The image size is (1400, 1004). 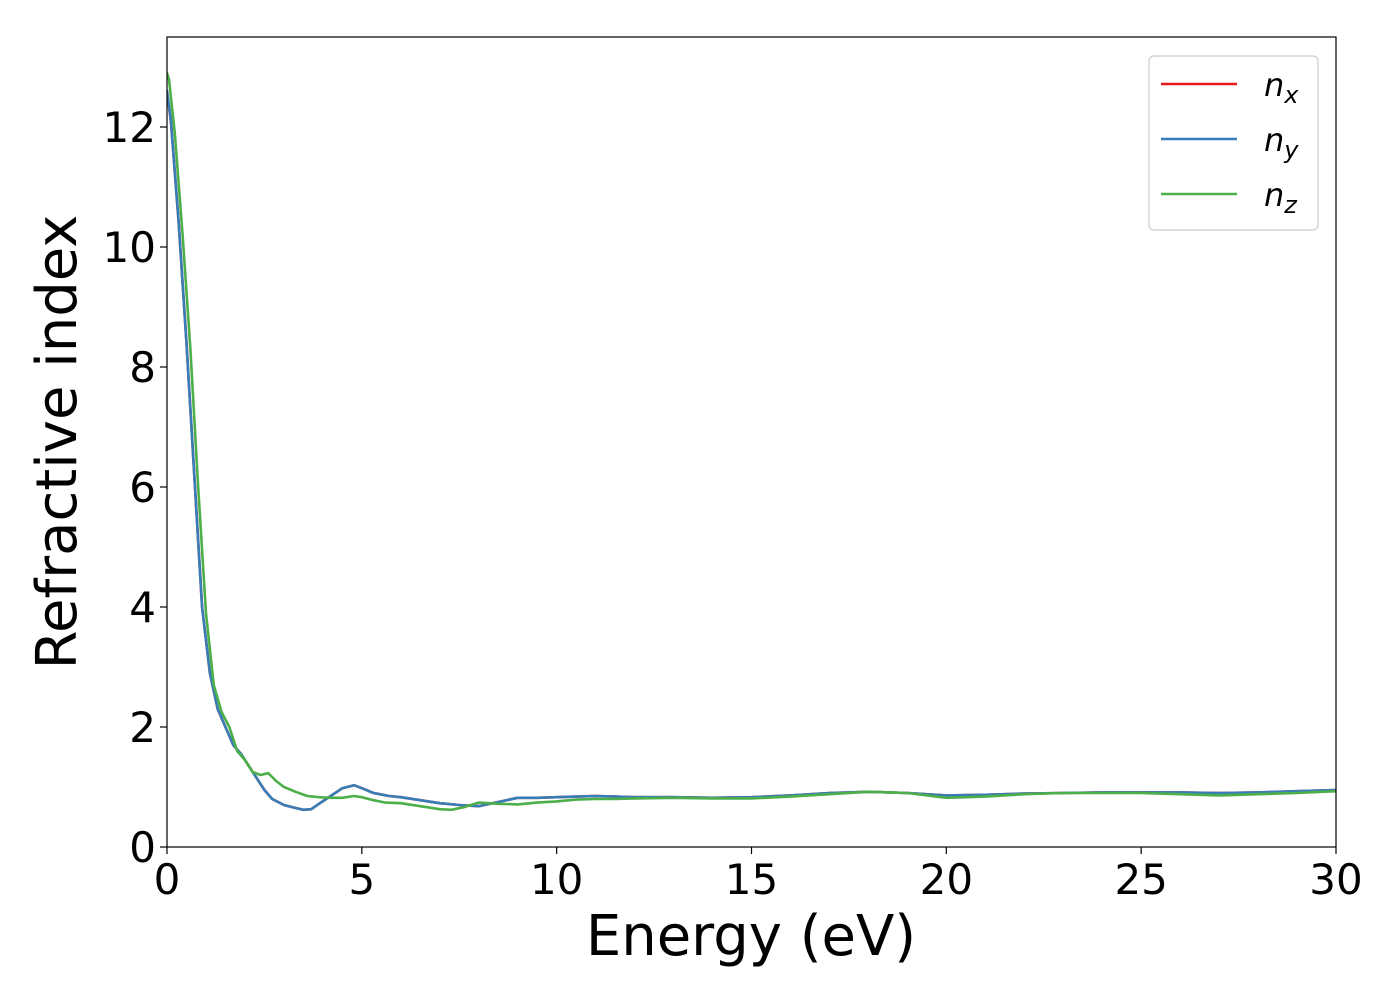 I want to click on x-axis-title: Energy (eV), so click(x=751, y=936).